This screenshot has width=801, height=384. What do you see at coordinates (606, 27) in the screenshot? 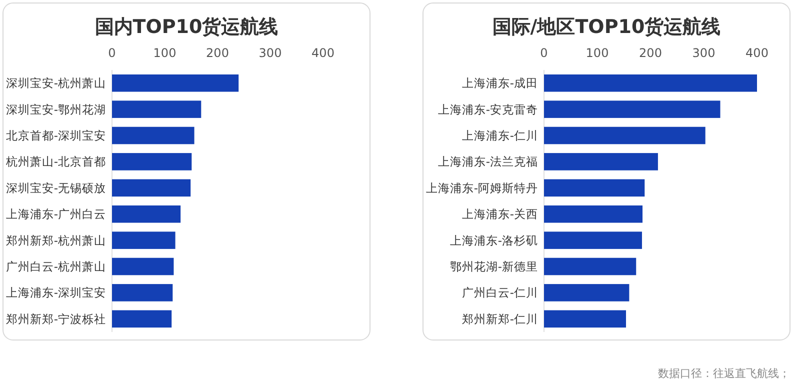
I see `chart-title: 国际/地区TOP10货运航线` at bounding box center [606, 27].